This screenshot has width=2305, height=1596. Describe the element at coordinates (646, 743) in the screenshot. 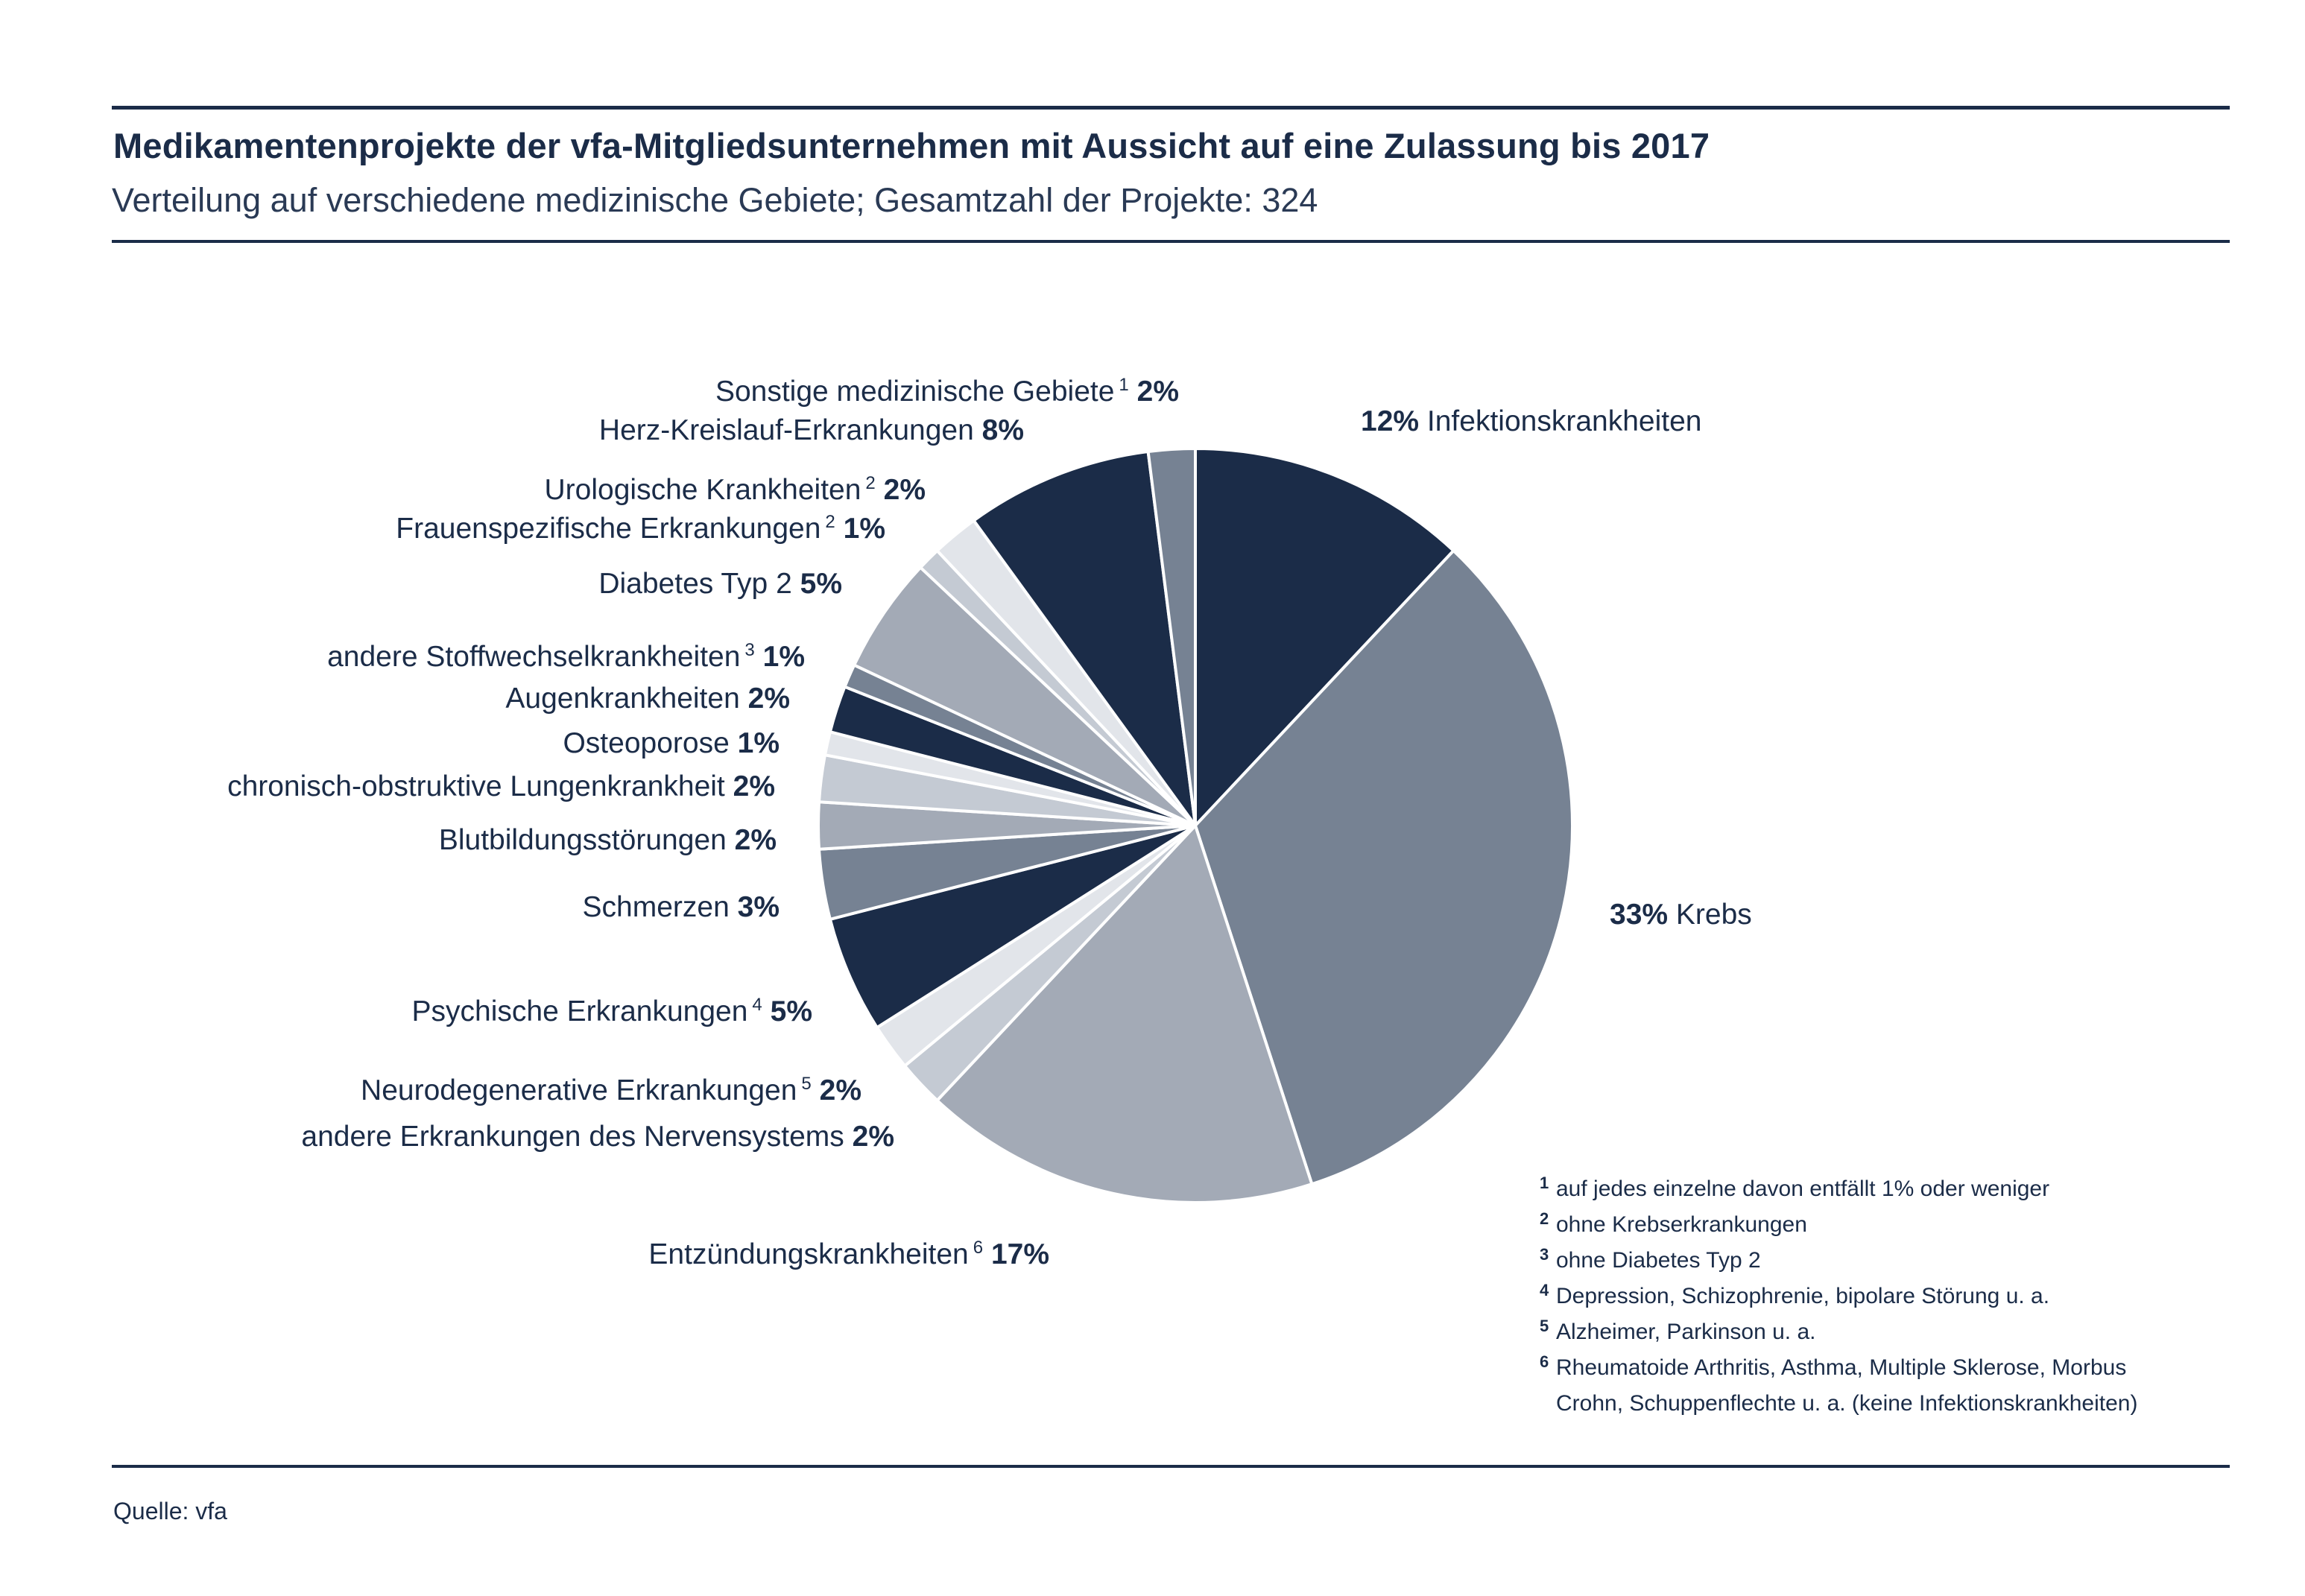

I see `slice-category: Osteoporose` at that location.